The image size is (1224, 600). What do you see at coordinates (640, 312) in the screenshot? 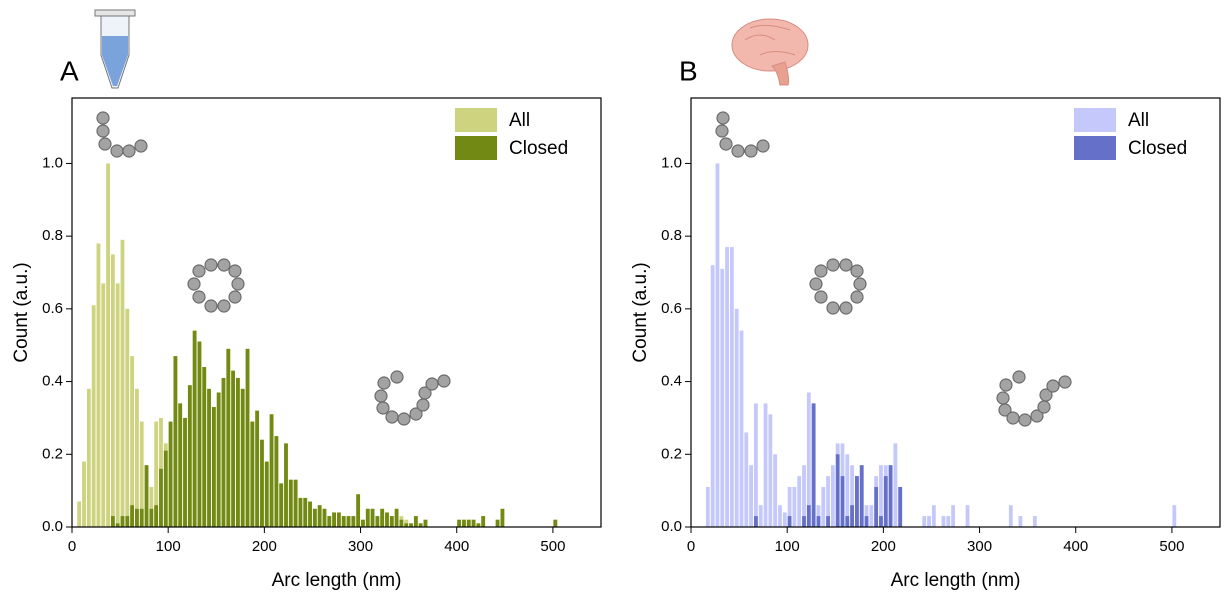
I see `y-axis-label: Count (a.u.)` at bounding box center [640, 312].